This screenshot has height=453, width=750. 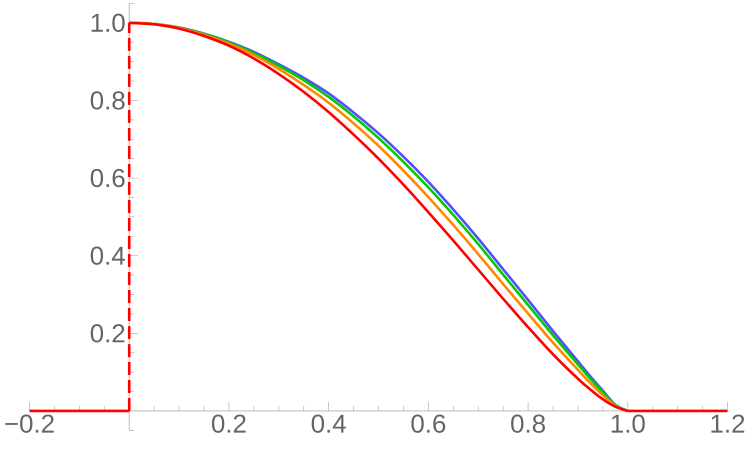 I want to click on x-tick-label: 1.2, so click(x=727, y=423).